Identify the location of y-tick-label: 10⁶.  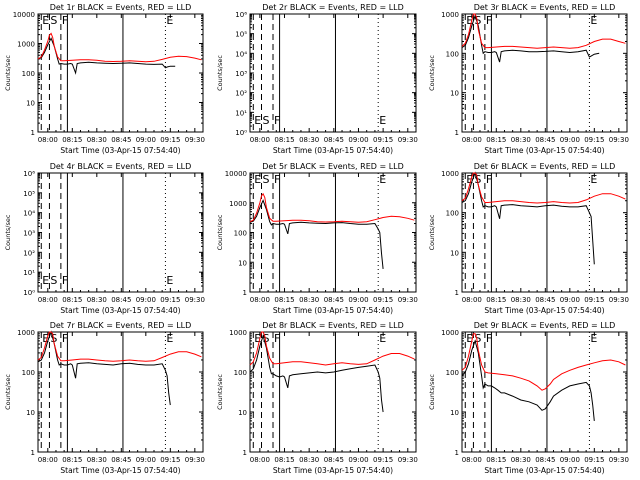
(241, 15).